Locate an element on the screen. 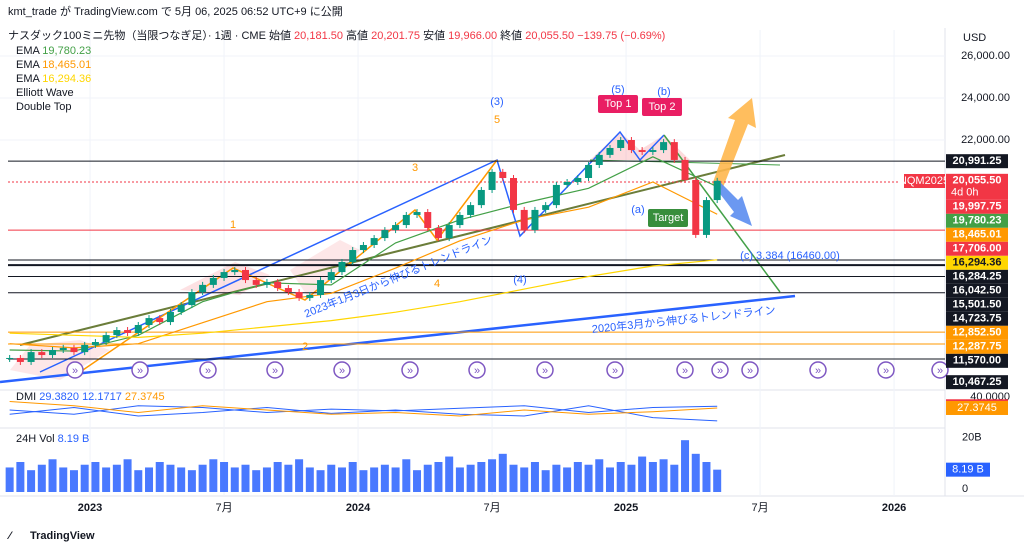  annotation: Top 2 is located at coordinates (662, 107).